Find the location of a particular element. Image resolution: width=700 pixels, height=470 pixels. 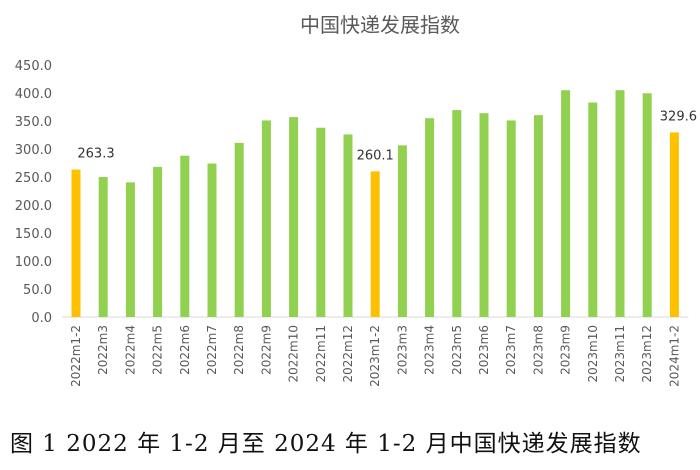

x-tick-label: 2022m8 is located at coordinates (239, 350).